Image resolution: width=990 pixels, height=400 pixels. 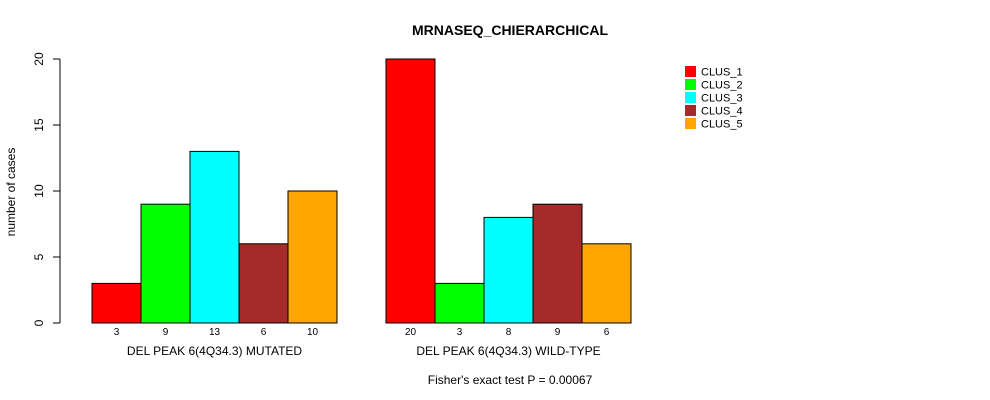 What do you see at coordinates (722, 99) in the screenshot?
I see `legend-label: CLUS_3` at bounding box center [722, 99].